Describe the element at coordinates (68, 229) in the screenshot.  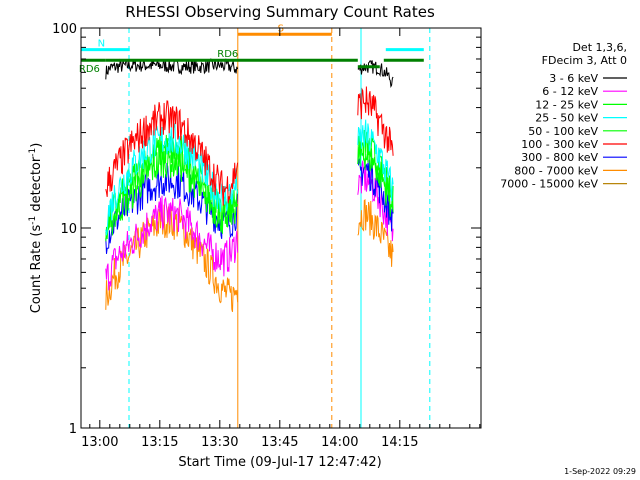
I see `y-tick-label-1: 10` at that location.